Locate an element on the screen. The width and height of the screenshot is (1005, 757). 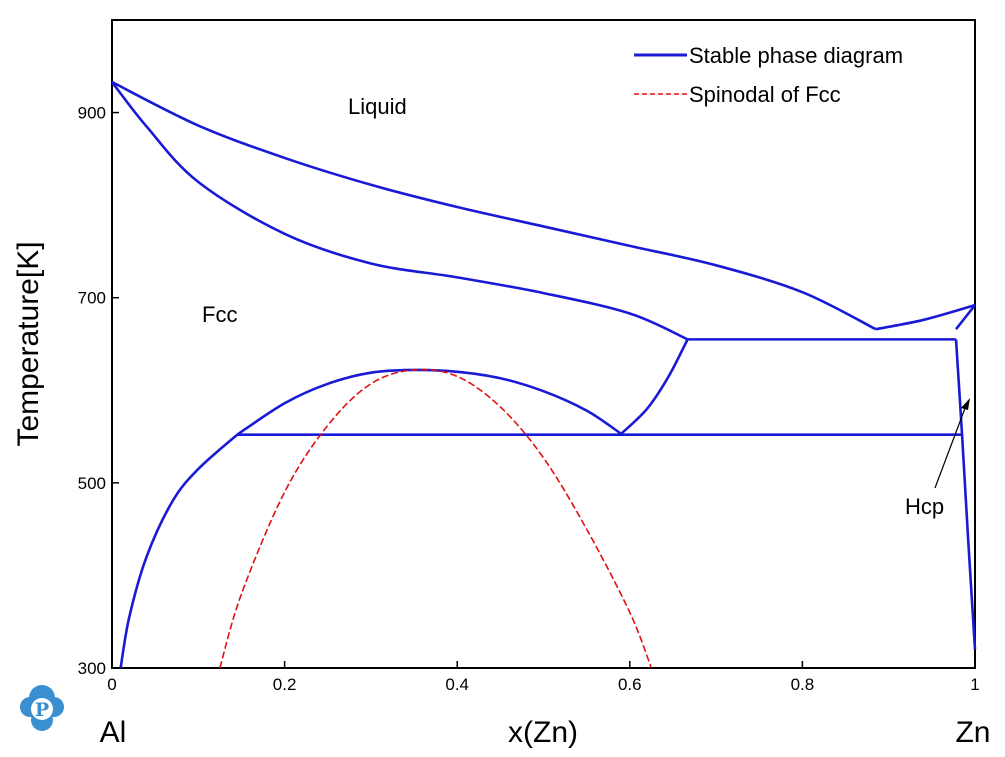
hcp-annotation: Hcp is located at coordinates (937, 458).